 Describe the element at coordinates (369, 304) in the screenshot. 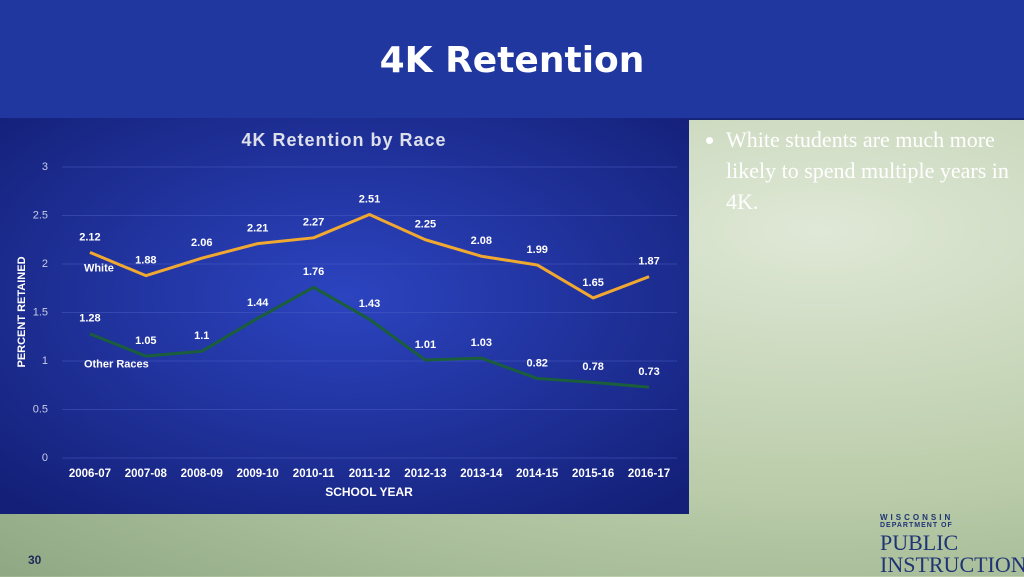

I see `data-label: 1.43` at that location.